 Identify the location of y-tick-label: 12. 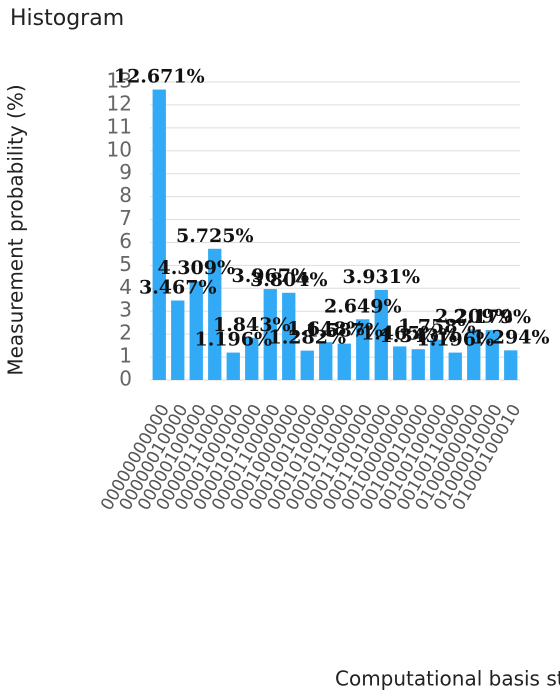
(119, 103).